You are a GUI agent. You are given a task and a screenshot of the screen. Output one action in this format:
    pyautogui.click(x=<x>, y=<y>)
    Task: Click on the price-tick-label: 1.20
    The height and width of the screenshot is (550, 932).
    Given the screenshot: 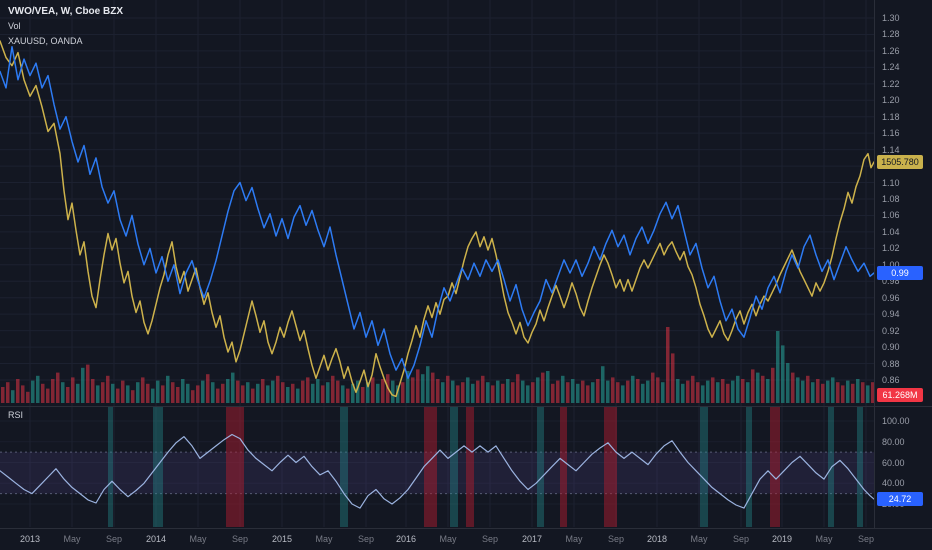 What is the action you would take?
    pyautogui.click(x=891, y=100)
    